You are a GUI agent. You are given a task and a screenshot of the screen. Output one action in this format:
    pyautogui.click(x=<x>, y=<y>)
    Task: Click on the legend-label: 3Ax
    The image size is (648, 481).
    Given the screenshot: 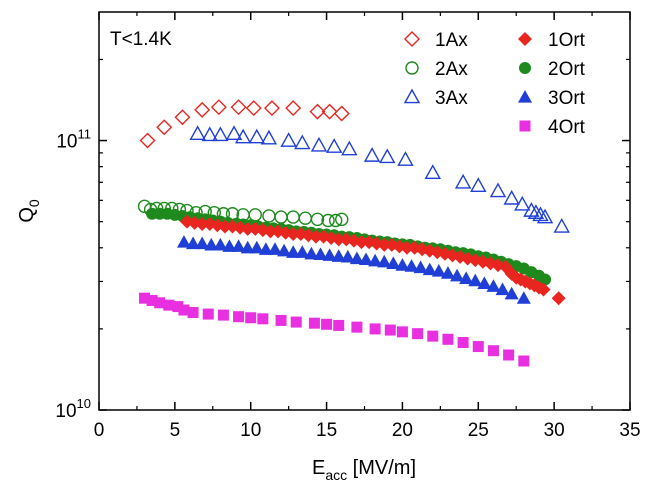 What is the action you would take?
    pyautogui.click(x=451, y=98)
    